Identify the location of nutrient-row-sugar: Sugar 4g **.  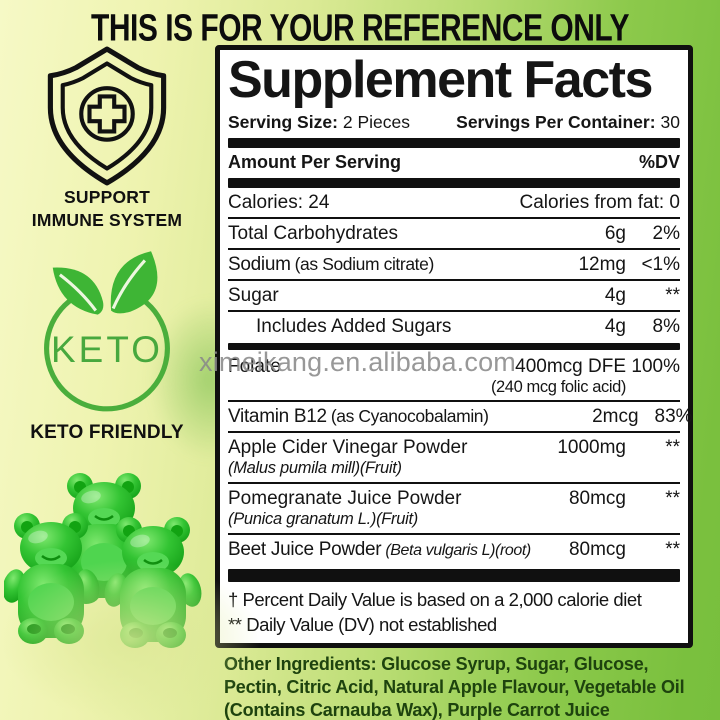
(454, 294).